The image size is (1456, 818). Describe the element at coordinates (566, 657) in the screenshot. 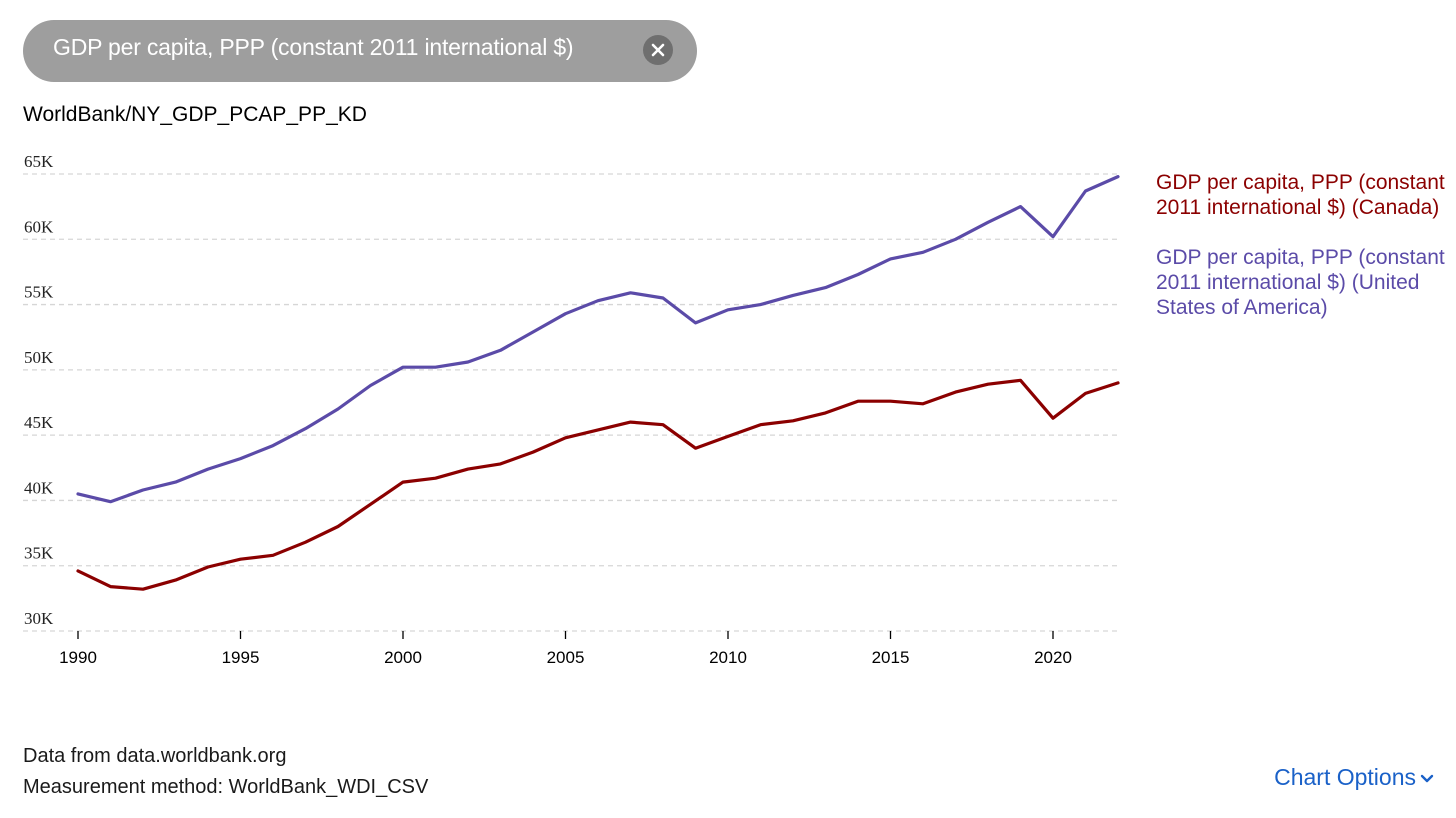

I see `x-tick-label: 2005` at that location.